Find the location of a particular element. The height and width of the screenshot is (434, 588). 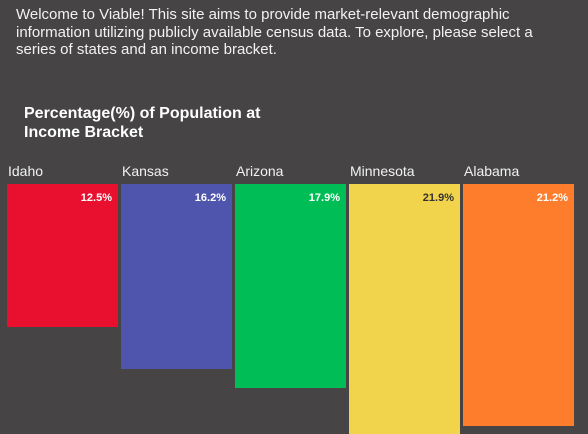

bar-value-label: 17.9% is located at coordinates (324, 198).